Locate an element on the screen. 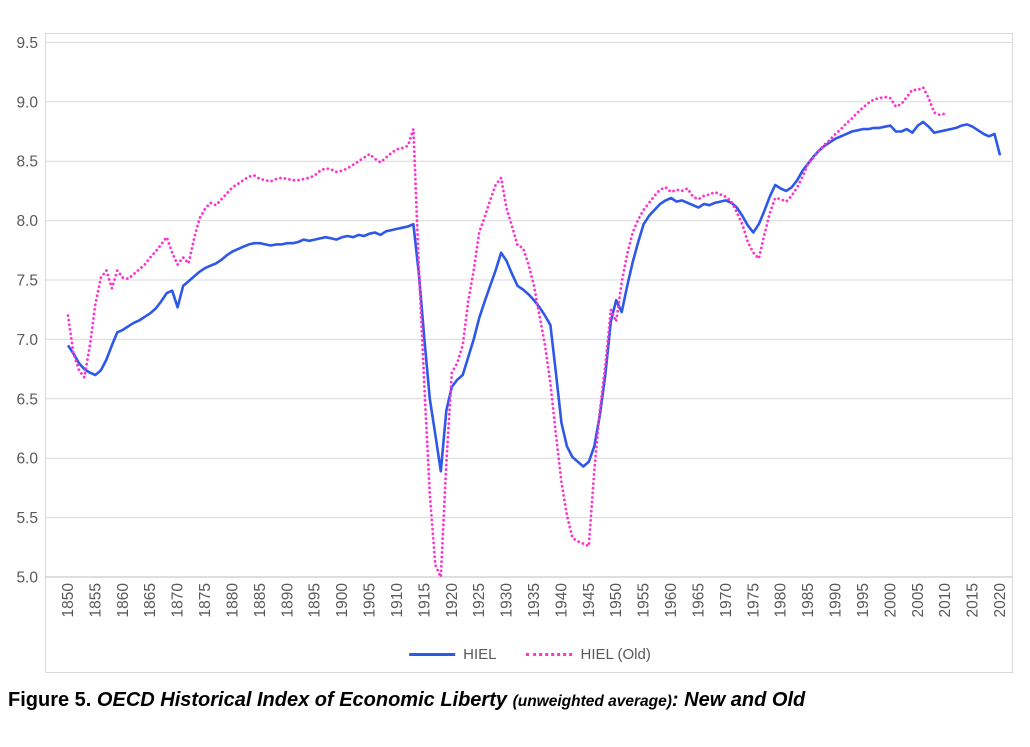 The width and height of the screenshot is (1030, 747). x-tick-label: 1985 is located at coordinates (808, 600).